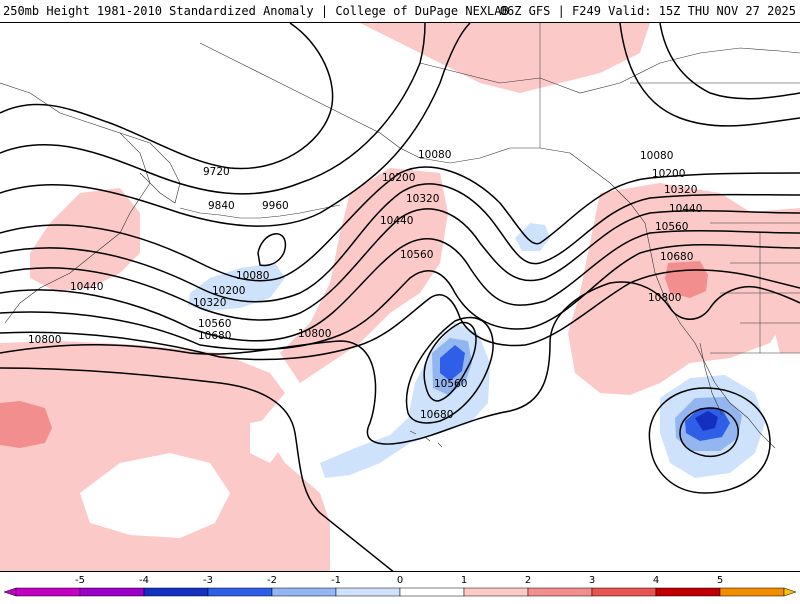 The image size is (800, 604). I want to click on colorbar-tick-label: -4, so click(144, 580).